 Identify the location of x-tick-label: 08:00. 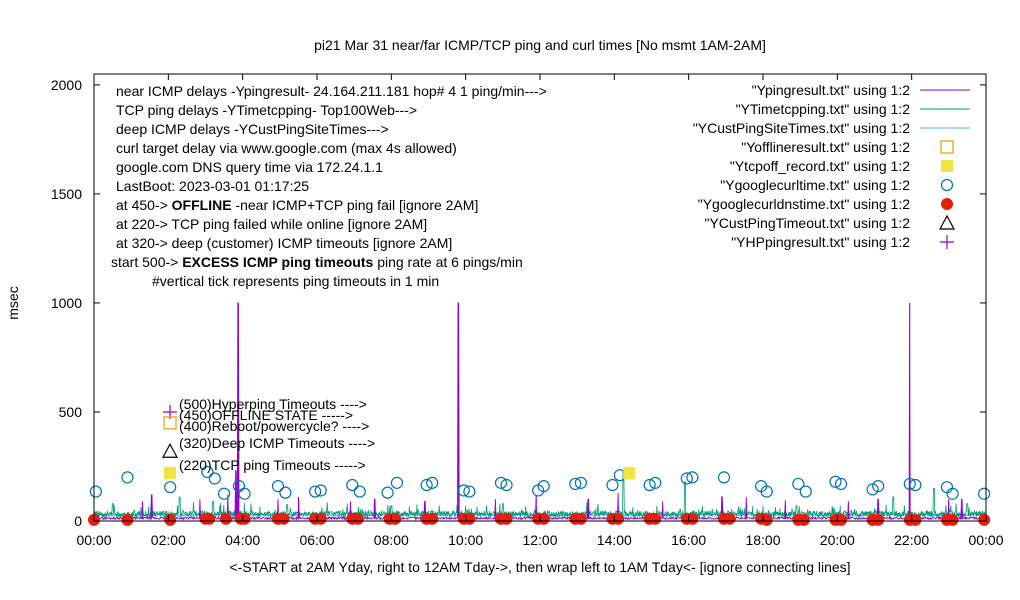
(391, 540).